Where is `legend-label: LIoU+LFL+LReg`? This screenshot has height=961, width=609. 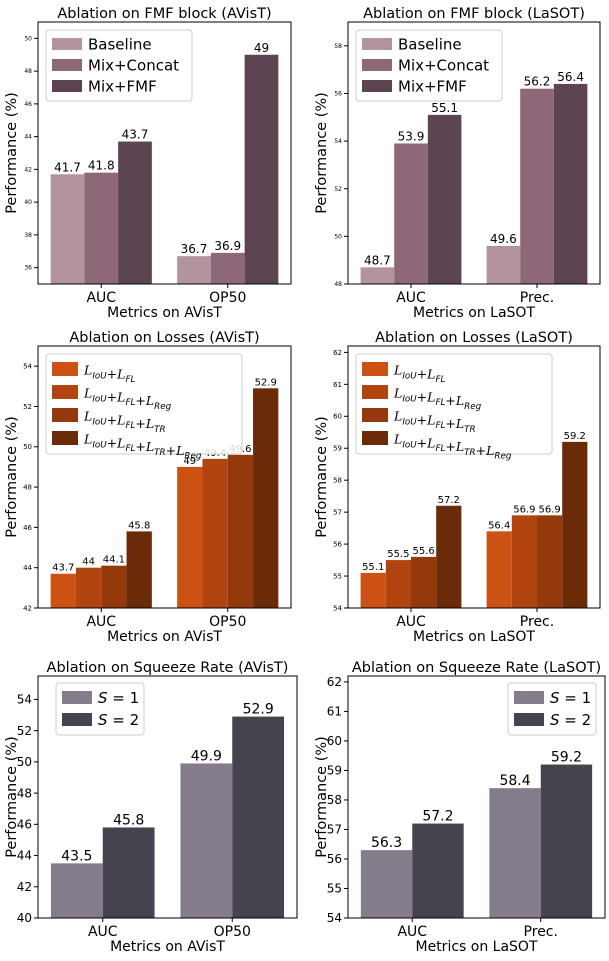
legend-label: LIoU+LFL+LReg is located at coordinates (127, 399).